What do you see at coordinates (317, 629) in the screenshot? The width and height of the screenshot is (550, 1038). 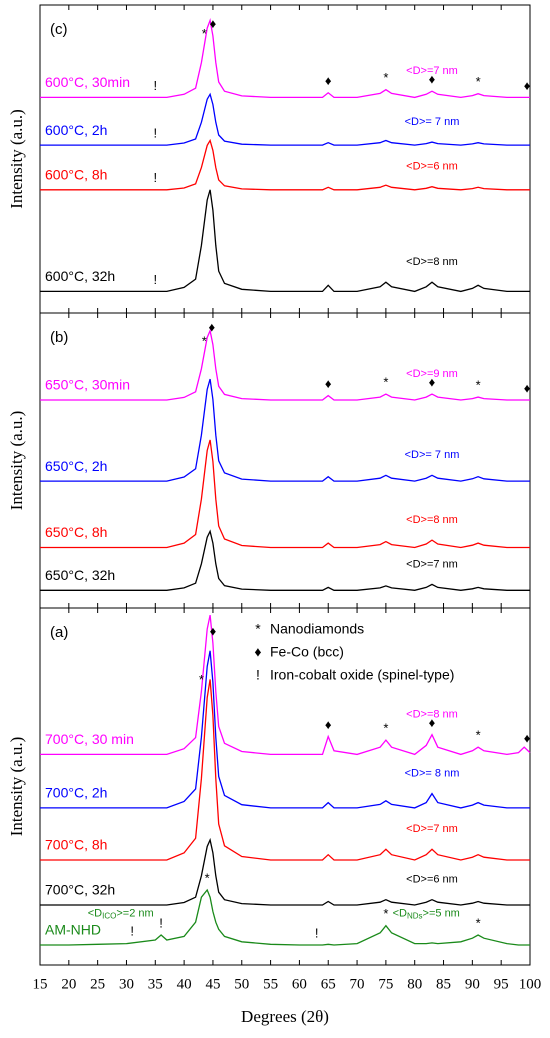 I see `legend-label: Nanodiamonds` at bounding box center [317, 629].